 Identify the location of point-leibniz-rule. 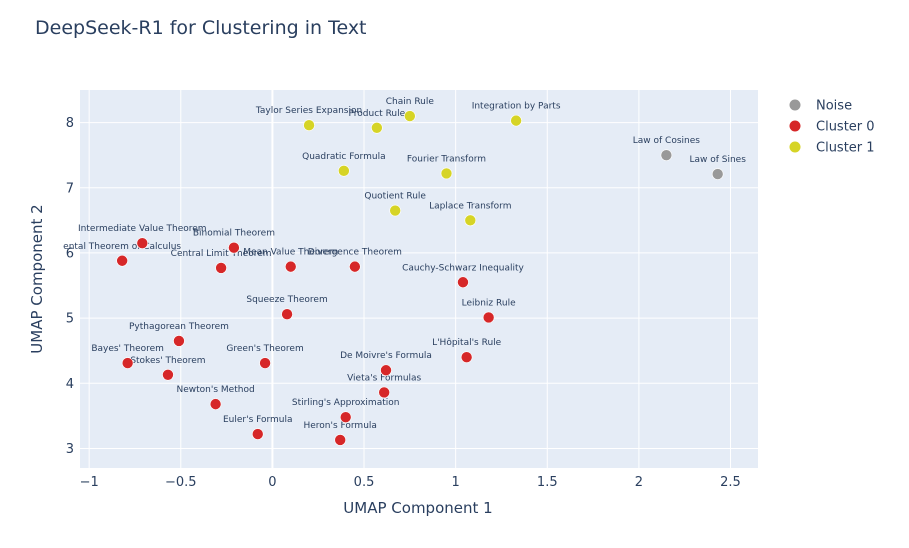
(488, 317).